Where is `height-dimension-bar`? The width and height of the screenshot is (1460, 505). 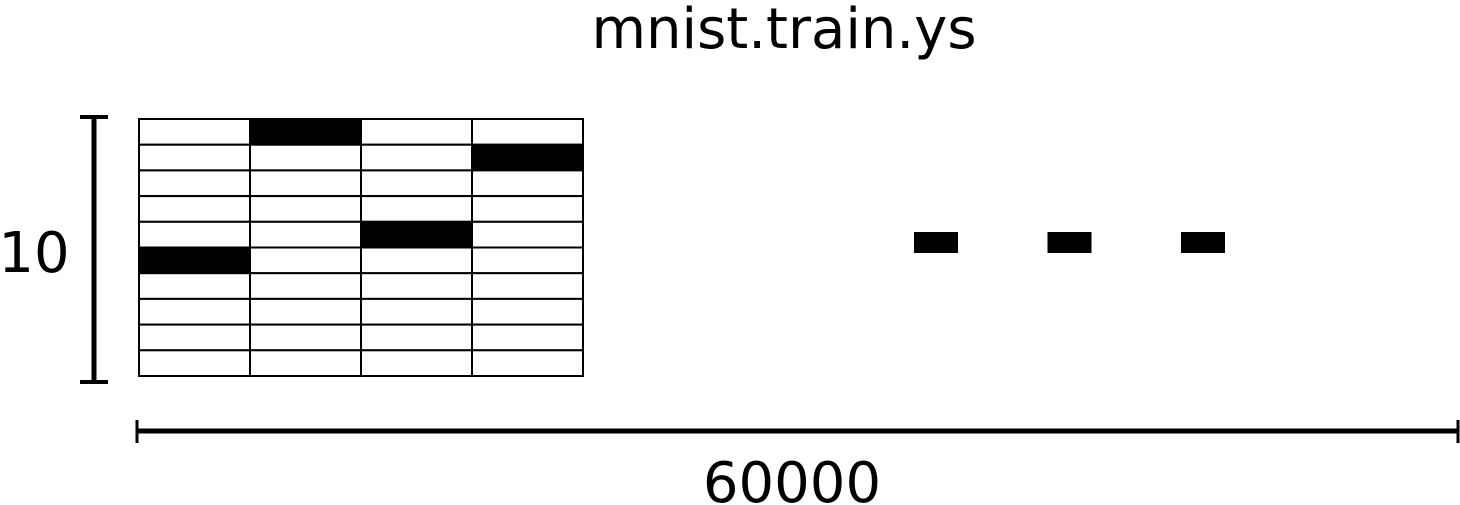 height-dimension-bar is located at coordinates (94, 249).